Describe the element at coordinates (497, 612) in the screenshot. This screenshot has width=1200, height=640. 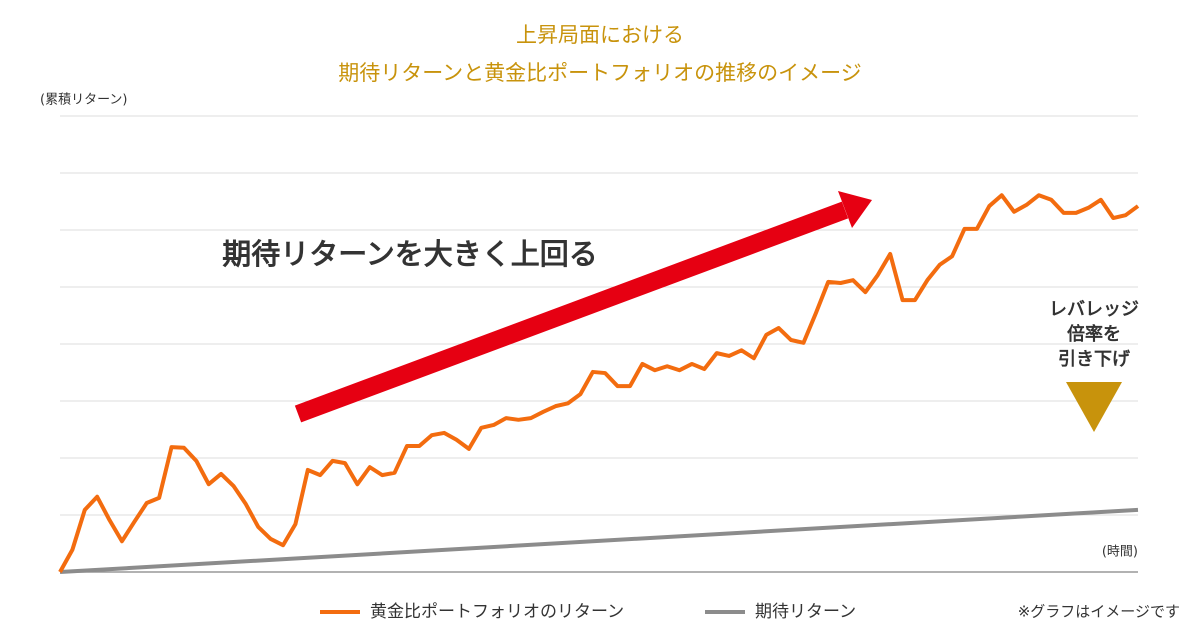
I see `legend-label: 黄金比ポートフォリオのリターン` at that location.